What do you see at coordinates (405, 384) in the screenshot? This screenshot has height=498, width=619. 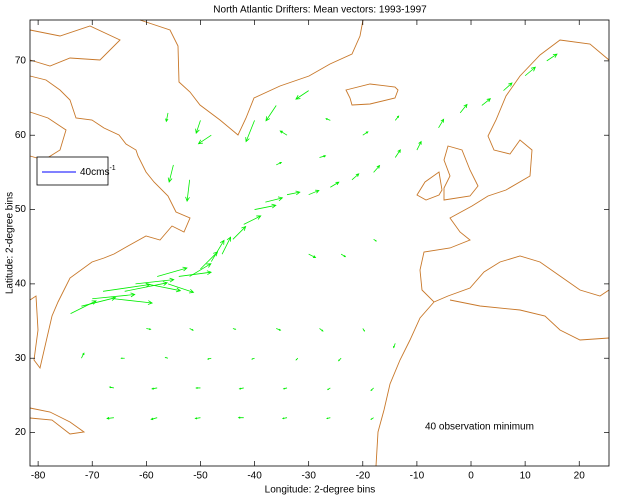 I see `coast-africa` at bounding box center [405, 384].